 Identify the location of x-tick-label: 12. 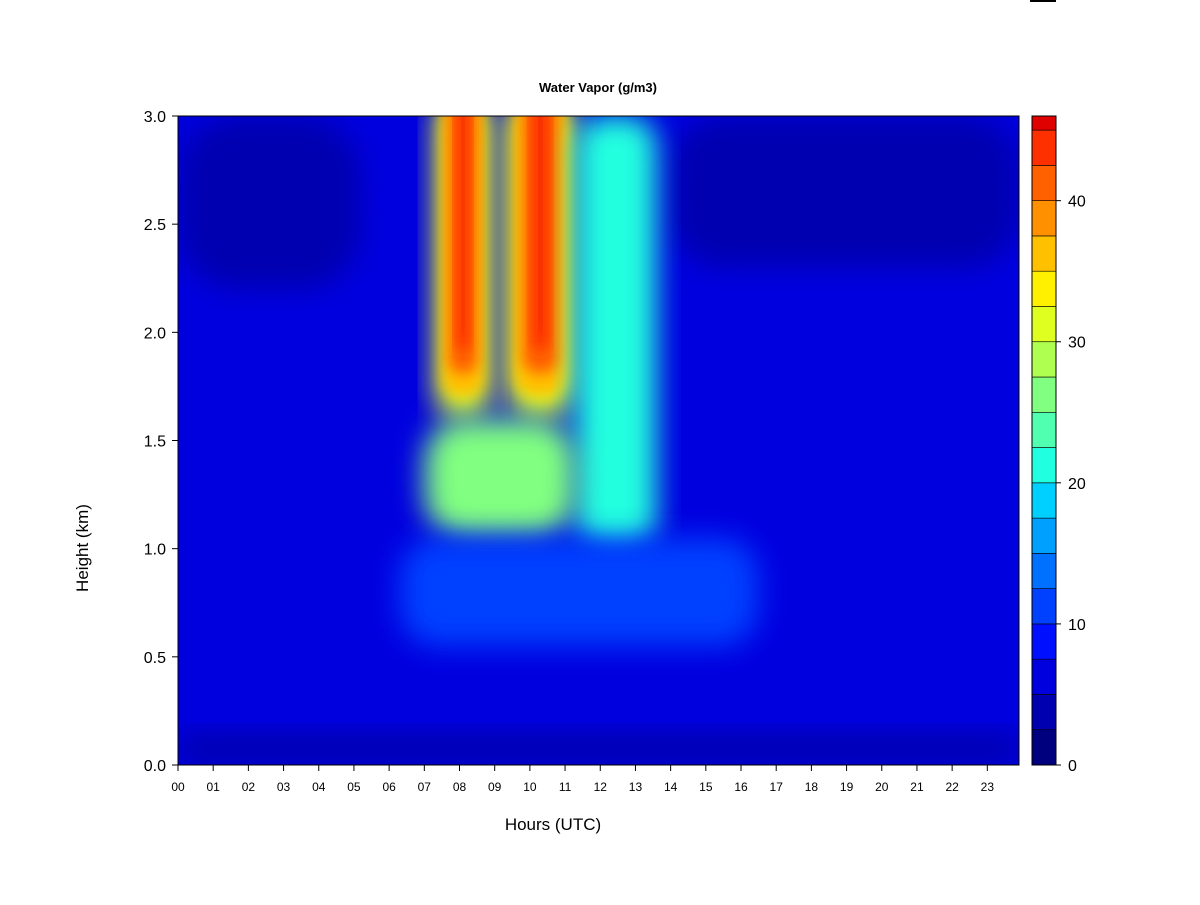
(601, 787).